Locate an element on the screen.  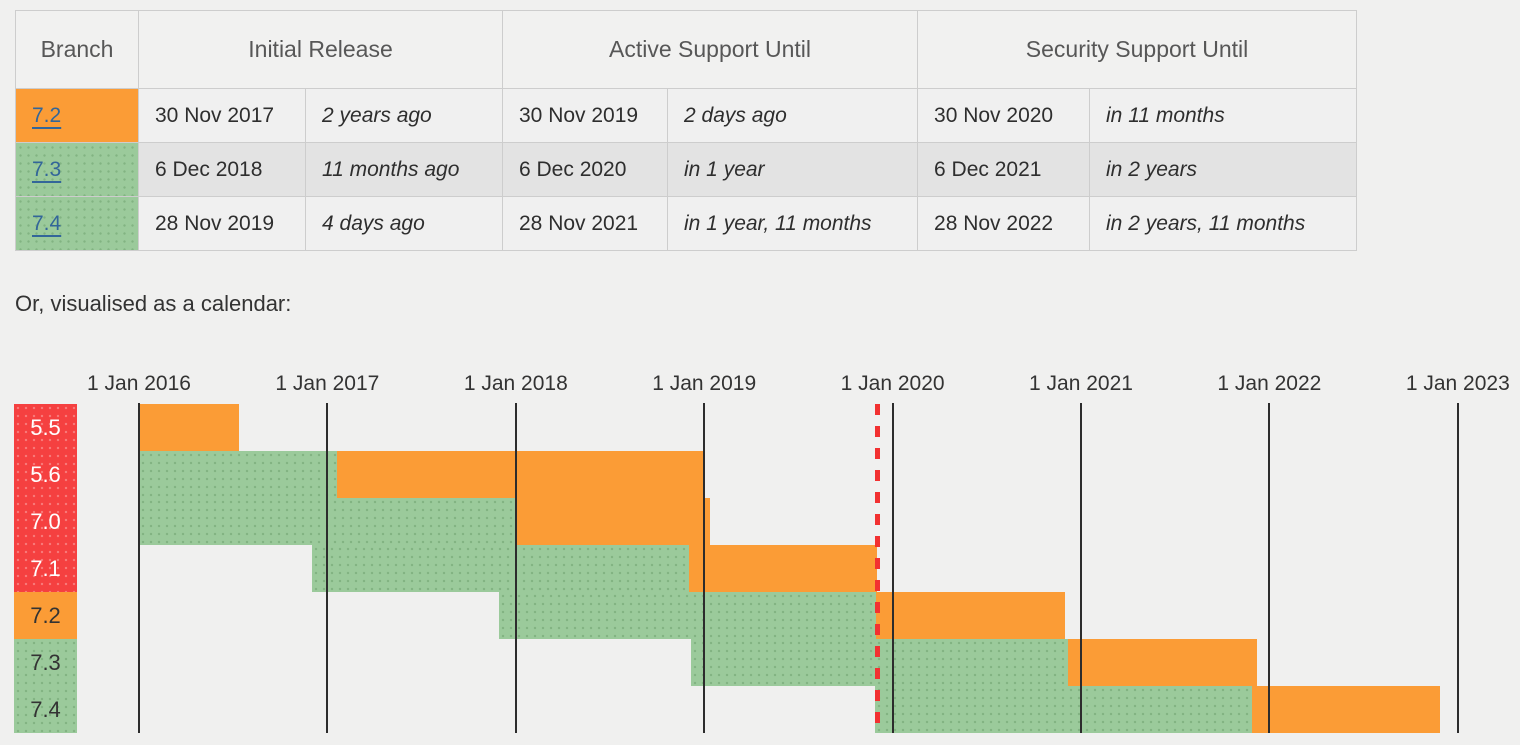
chart-bar-7.2-active is located at coordinates (688, 615).